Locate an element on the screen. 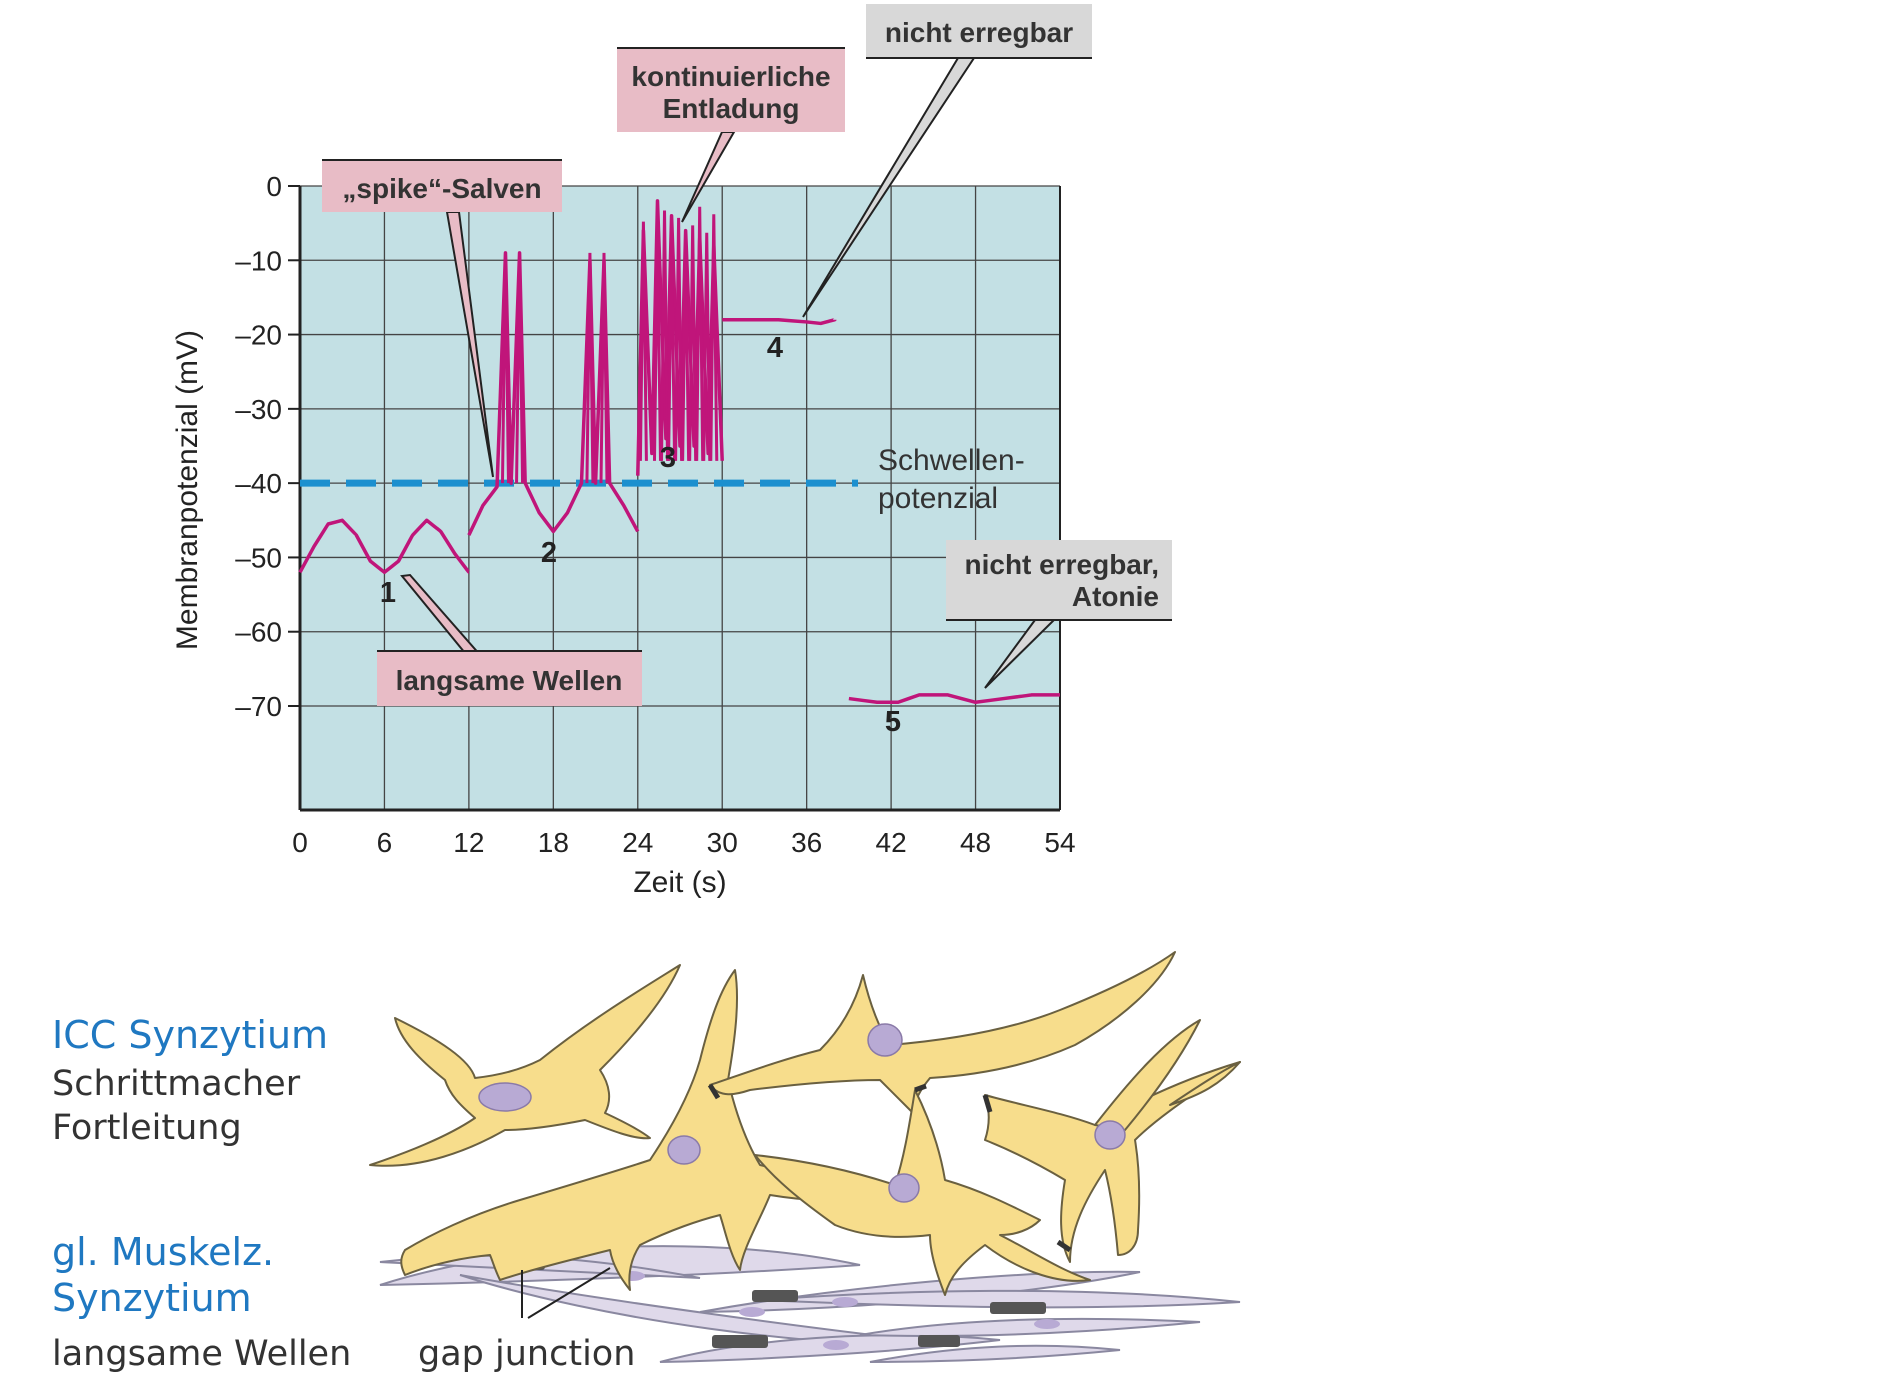  threshold-label-line2: potenzial is located at coordinates (938, 498).